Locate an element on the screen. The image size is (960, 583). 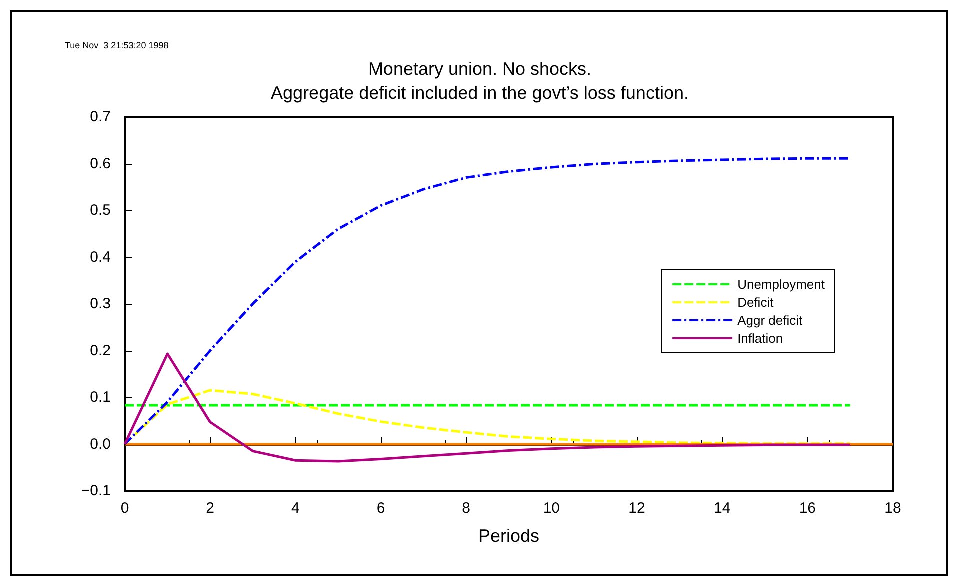
x-tick-label: 10 is located at coordinates (551, 508).